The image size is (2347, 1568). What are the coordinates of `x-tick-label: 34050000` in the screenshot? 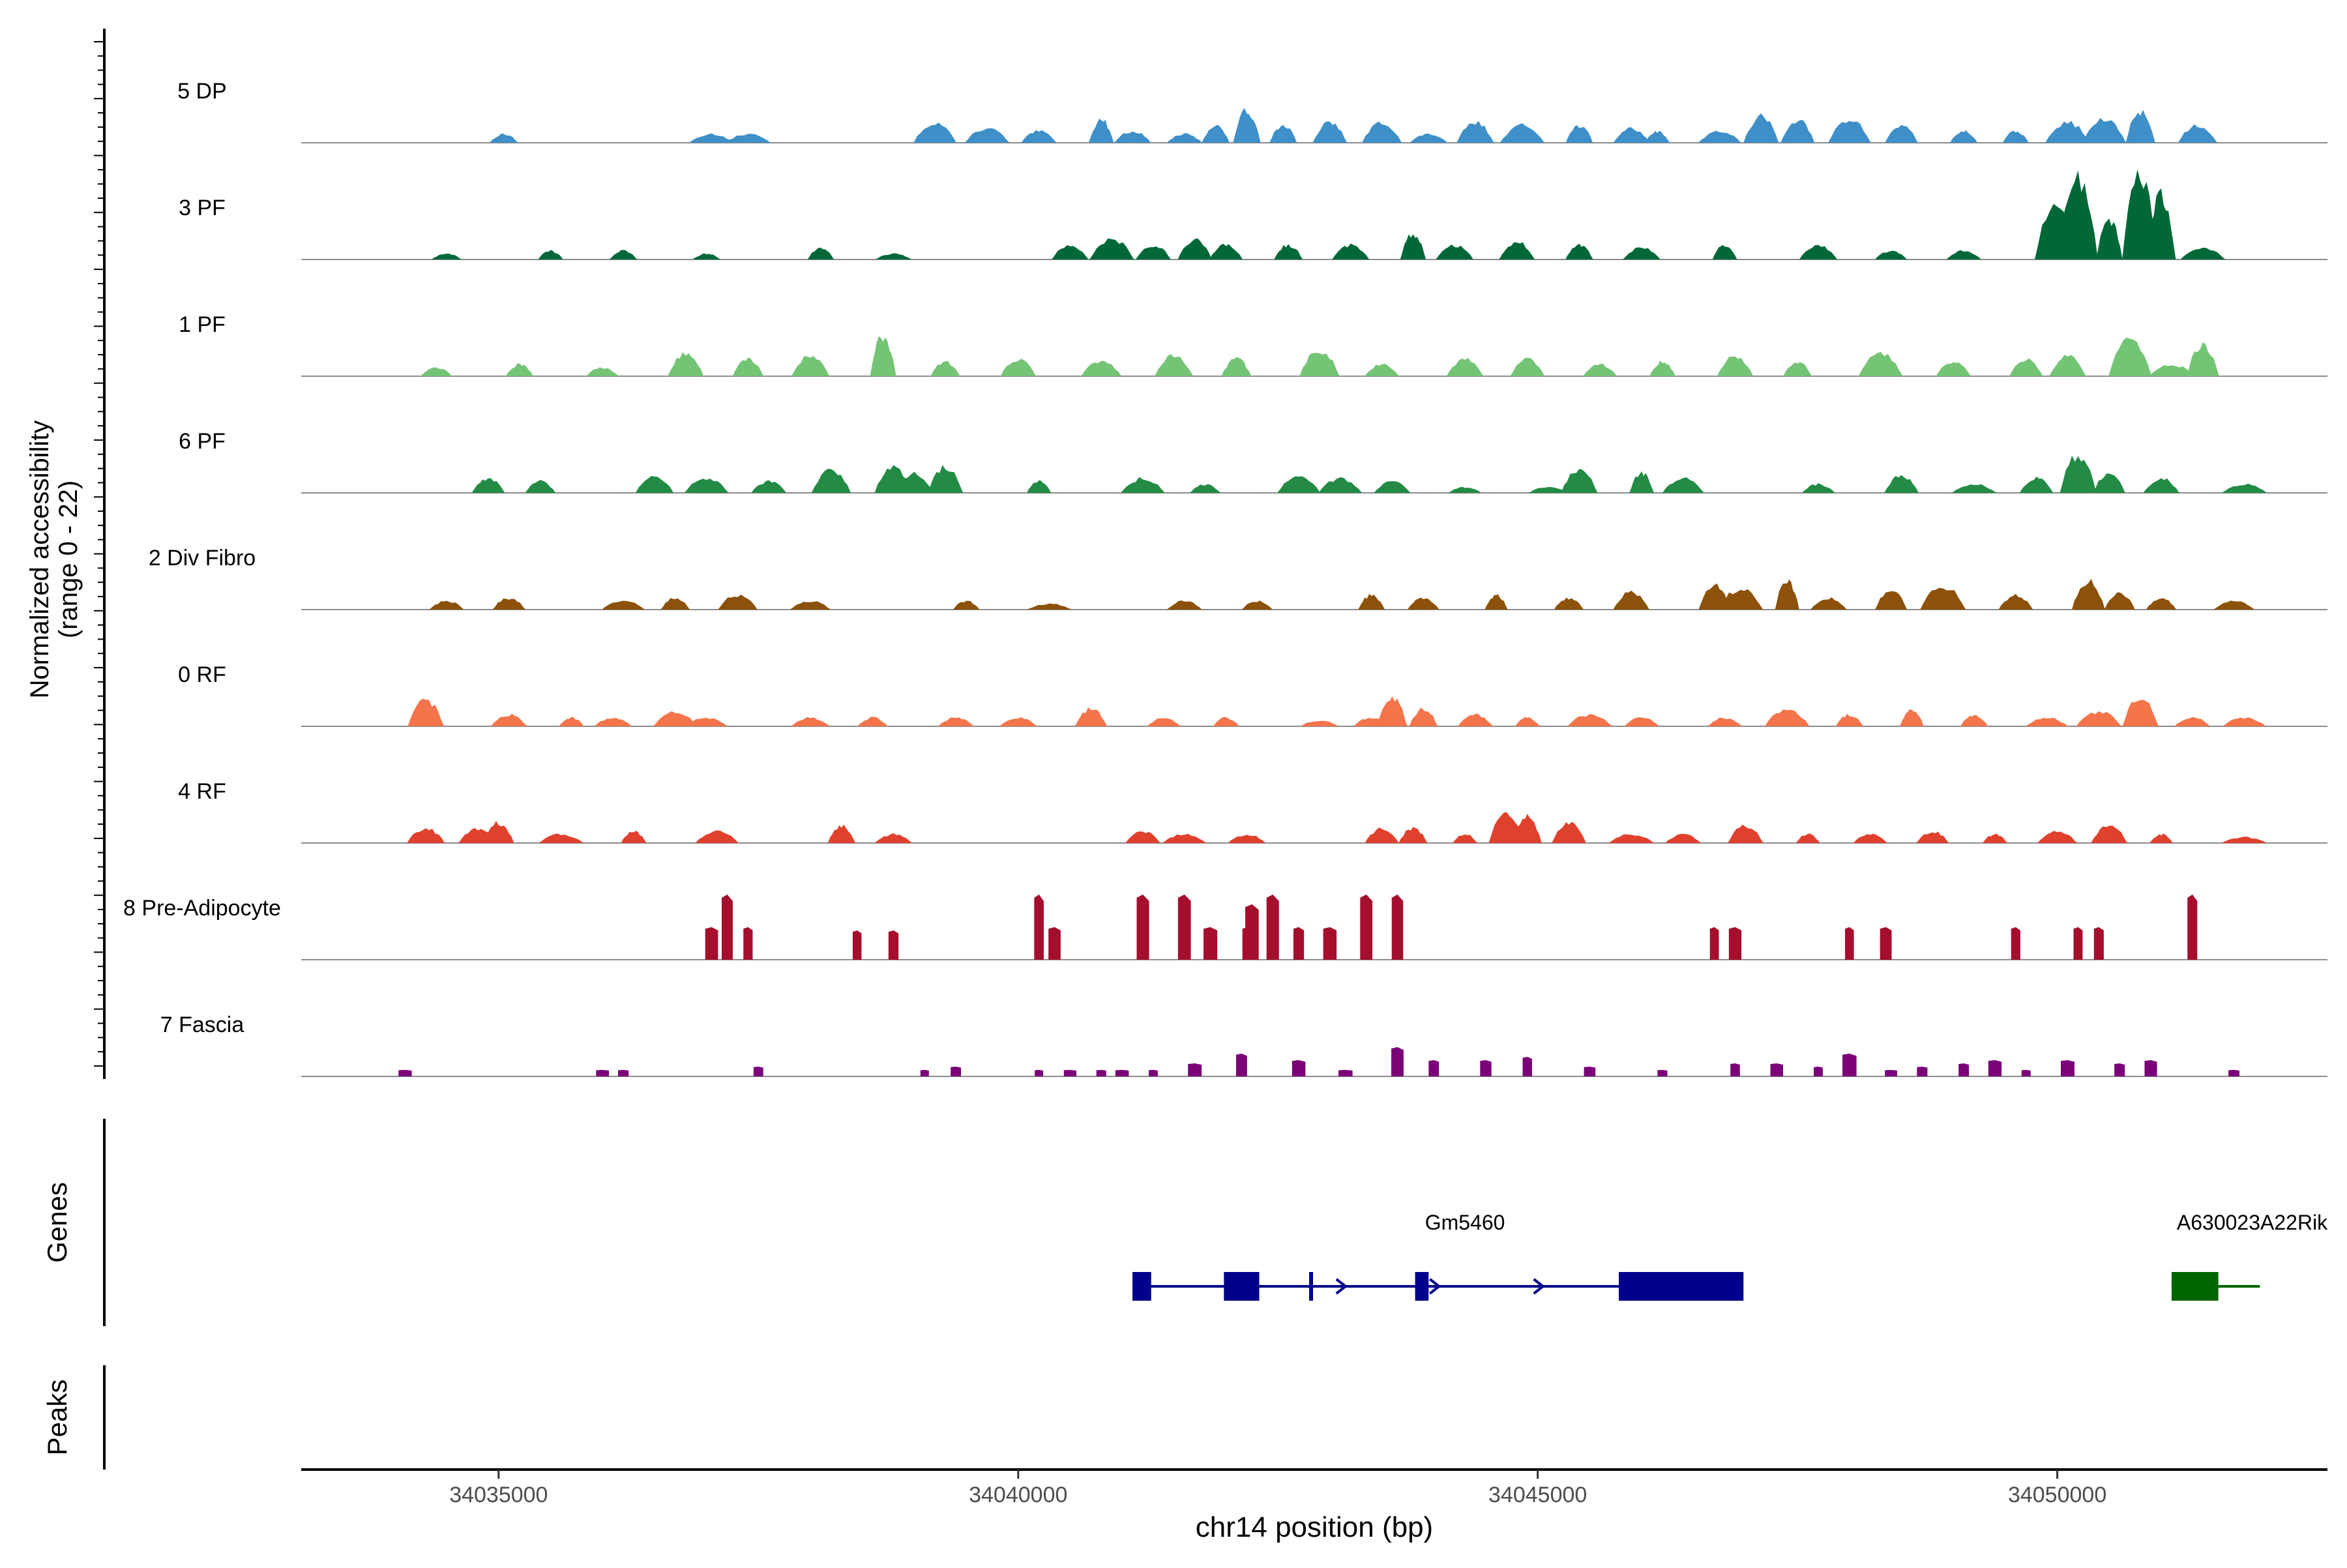 It's located at (2057, 1495).